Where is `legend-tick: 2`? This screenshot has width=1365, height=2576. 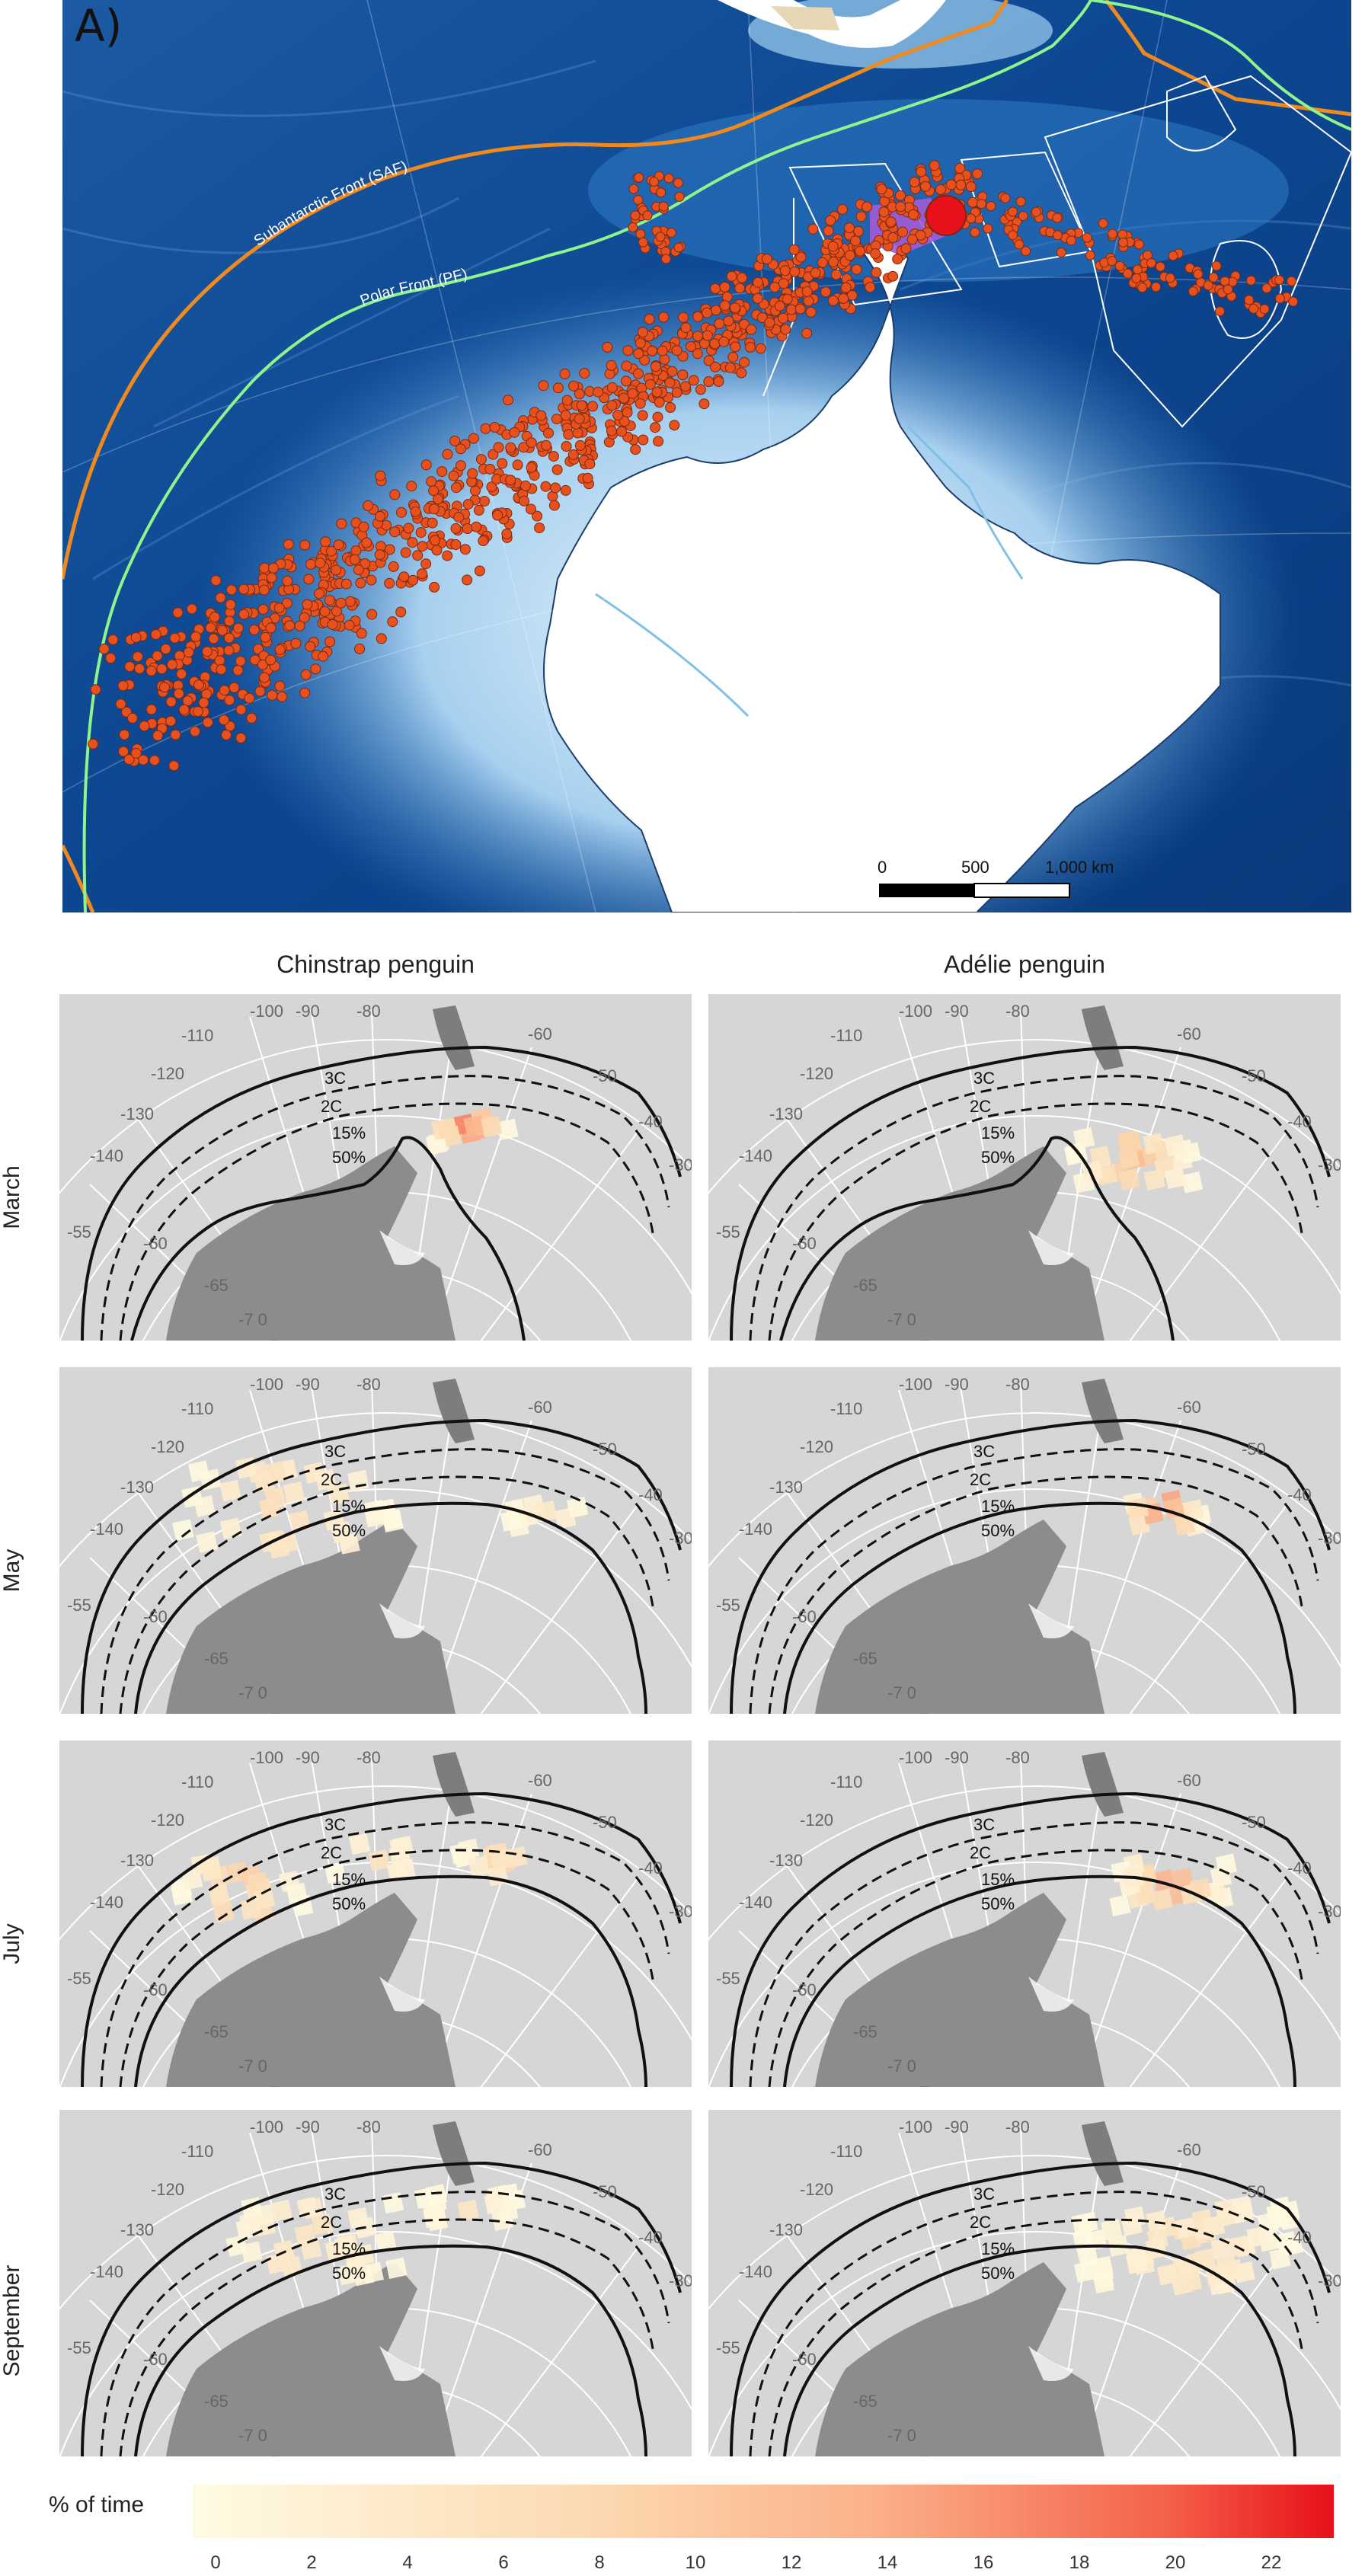 legend-tick: 2 is located at coordinates (311, 2562).